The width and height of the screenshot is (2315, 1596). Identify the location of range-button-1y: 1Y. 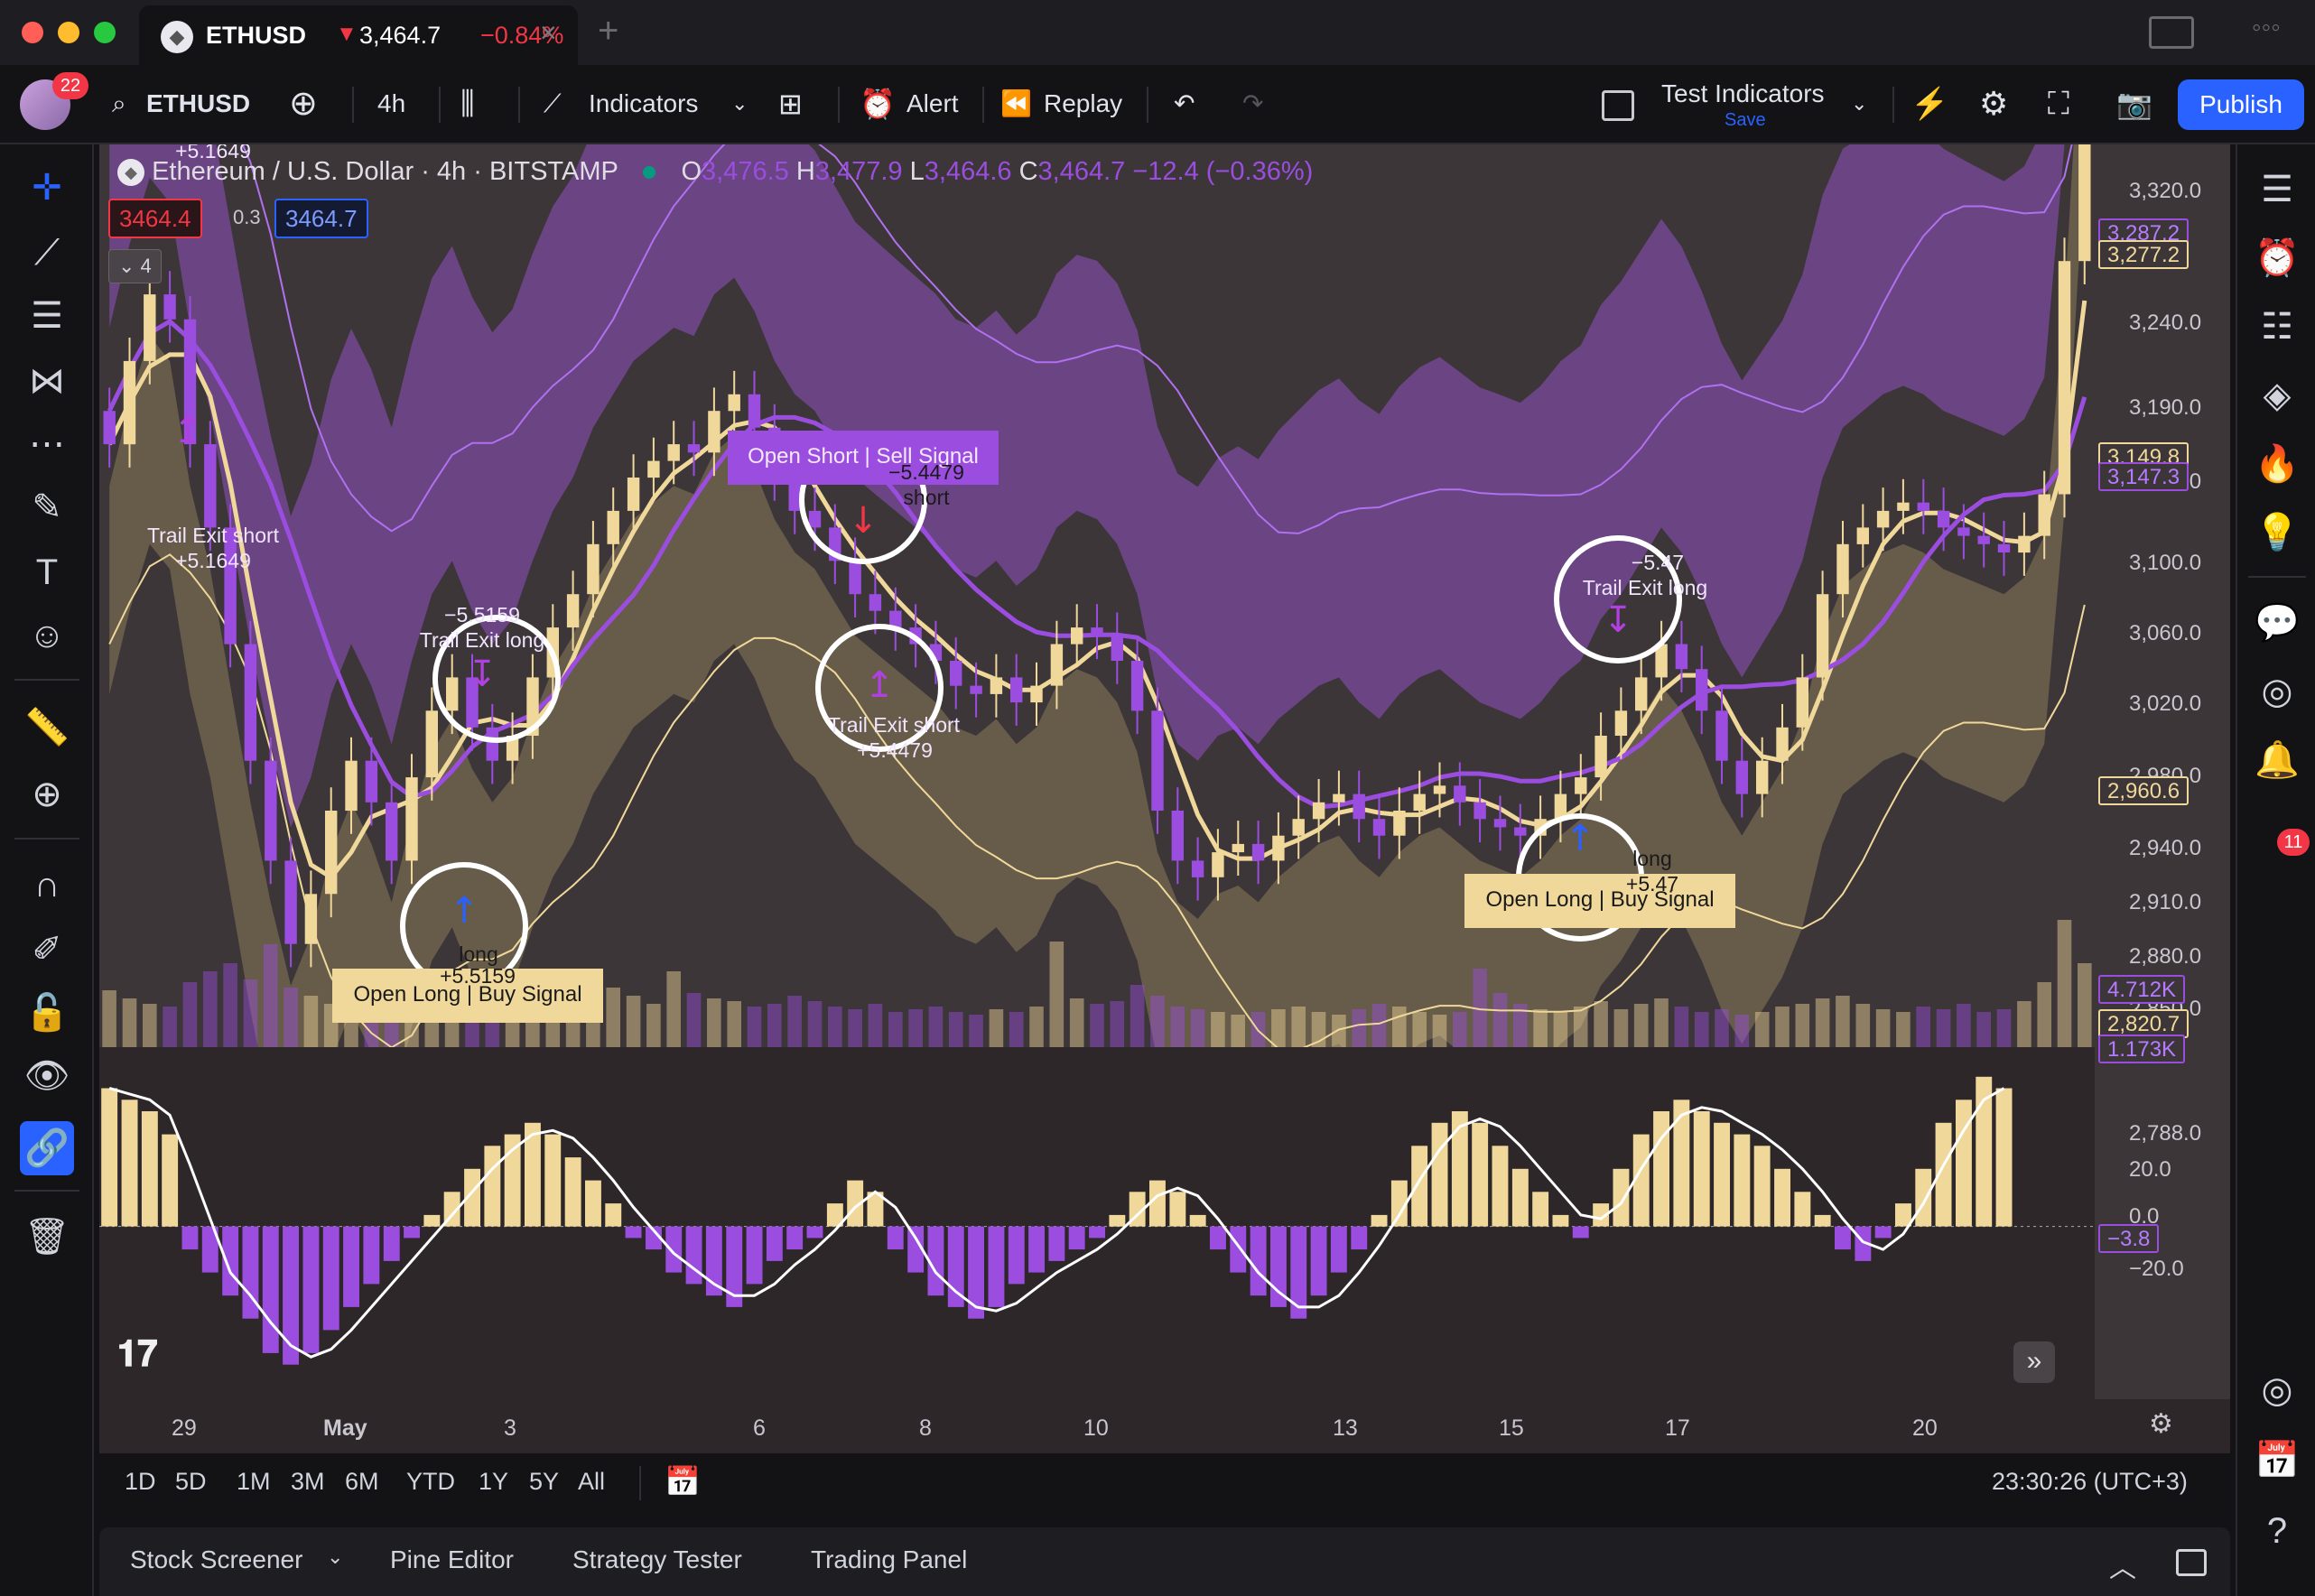
(494, 1482).